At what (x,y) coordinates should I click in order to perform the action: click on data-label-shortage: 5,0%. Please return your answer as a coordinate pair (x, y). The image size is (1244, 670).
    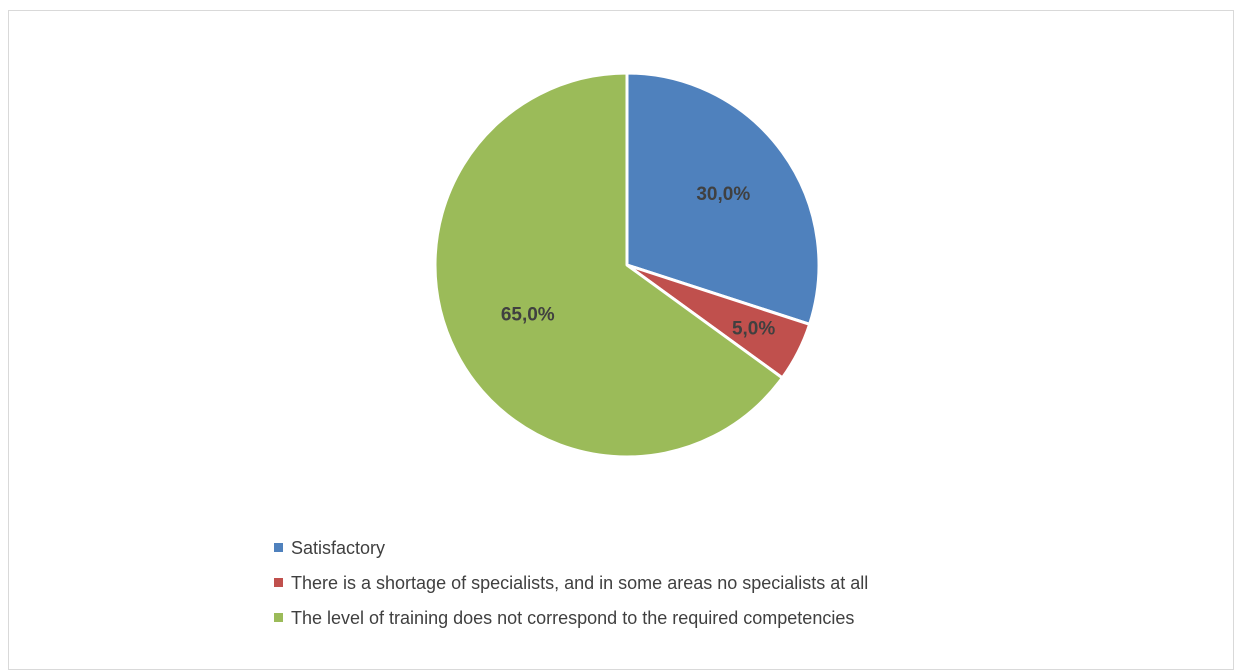
    Looking at the image, I should click on (753, 329).